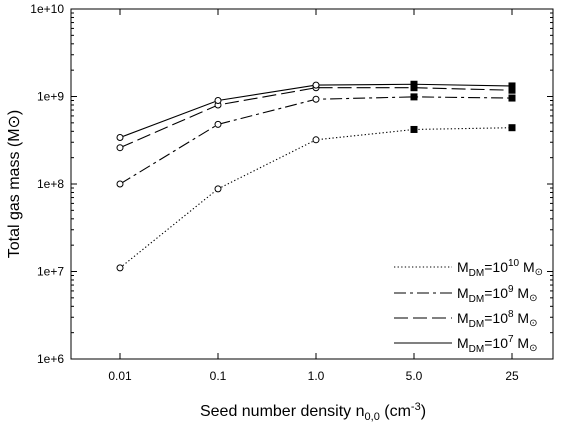 The image size is (564, 429). Describe the element at coordinates (514, 263) in the screenshot. I see `legend-label-sup: 10` at that location.